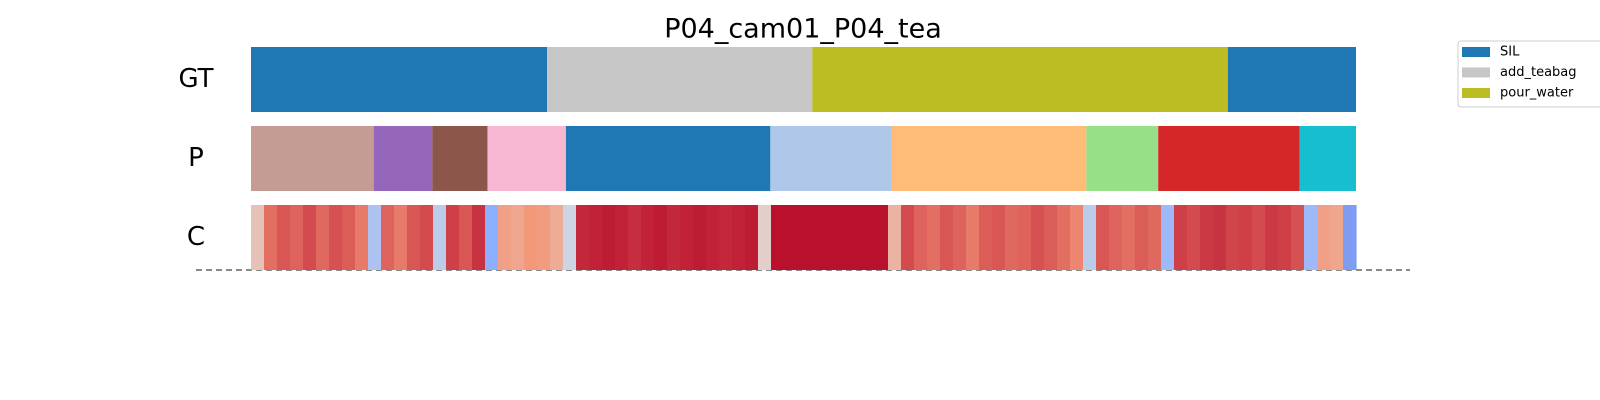 This screenshot has width=1600, height=400. What do you see at coordinates (803, 29) in the screenshot?
I see `chart-title: P04_cam01_P04_tea` at bounding box center [803, 29].